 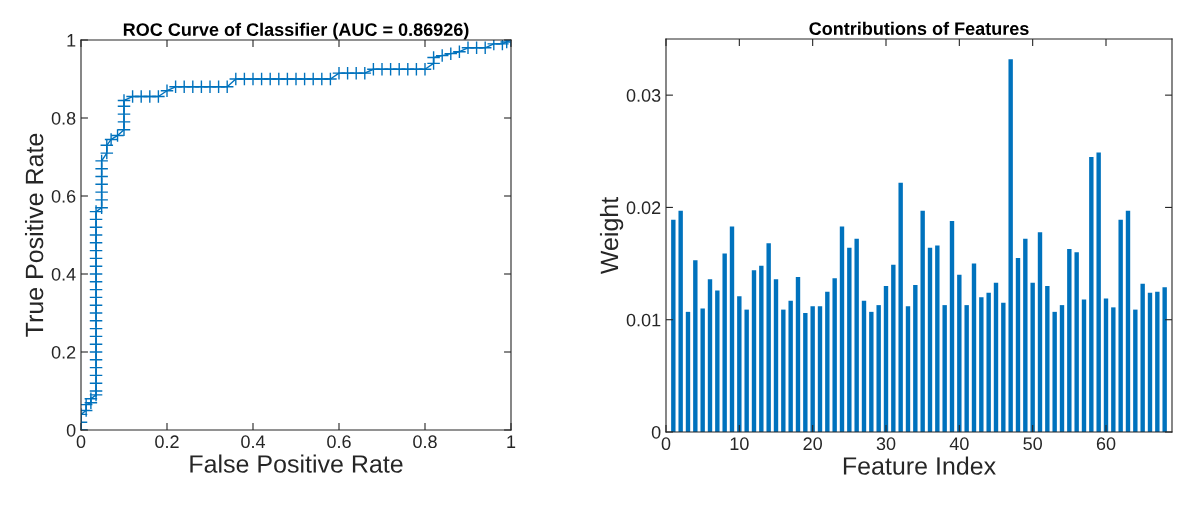 What do you see at coordinates (643, 95) in the screenshot?
I see `y-tick-label: 0.03` at bounding box center [643, 95].